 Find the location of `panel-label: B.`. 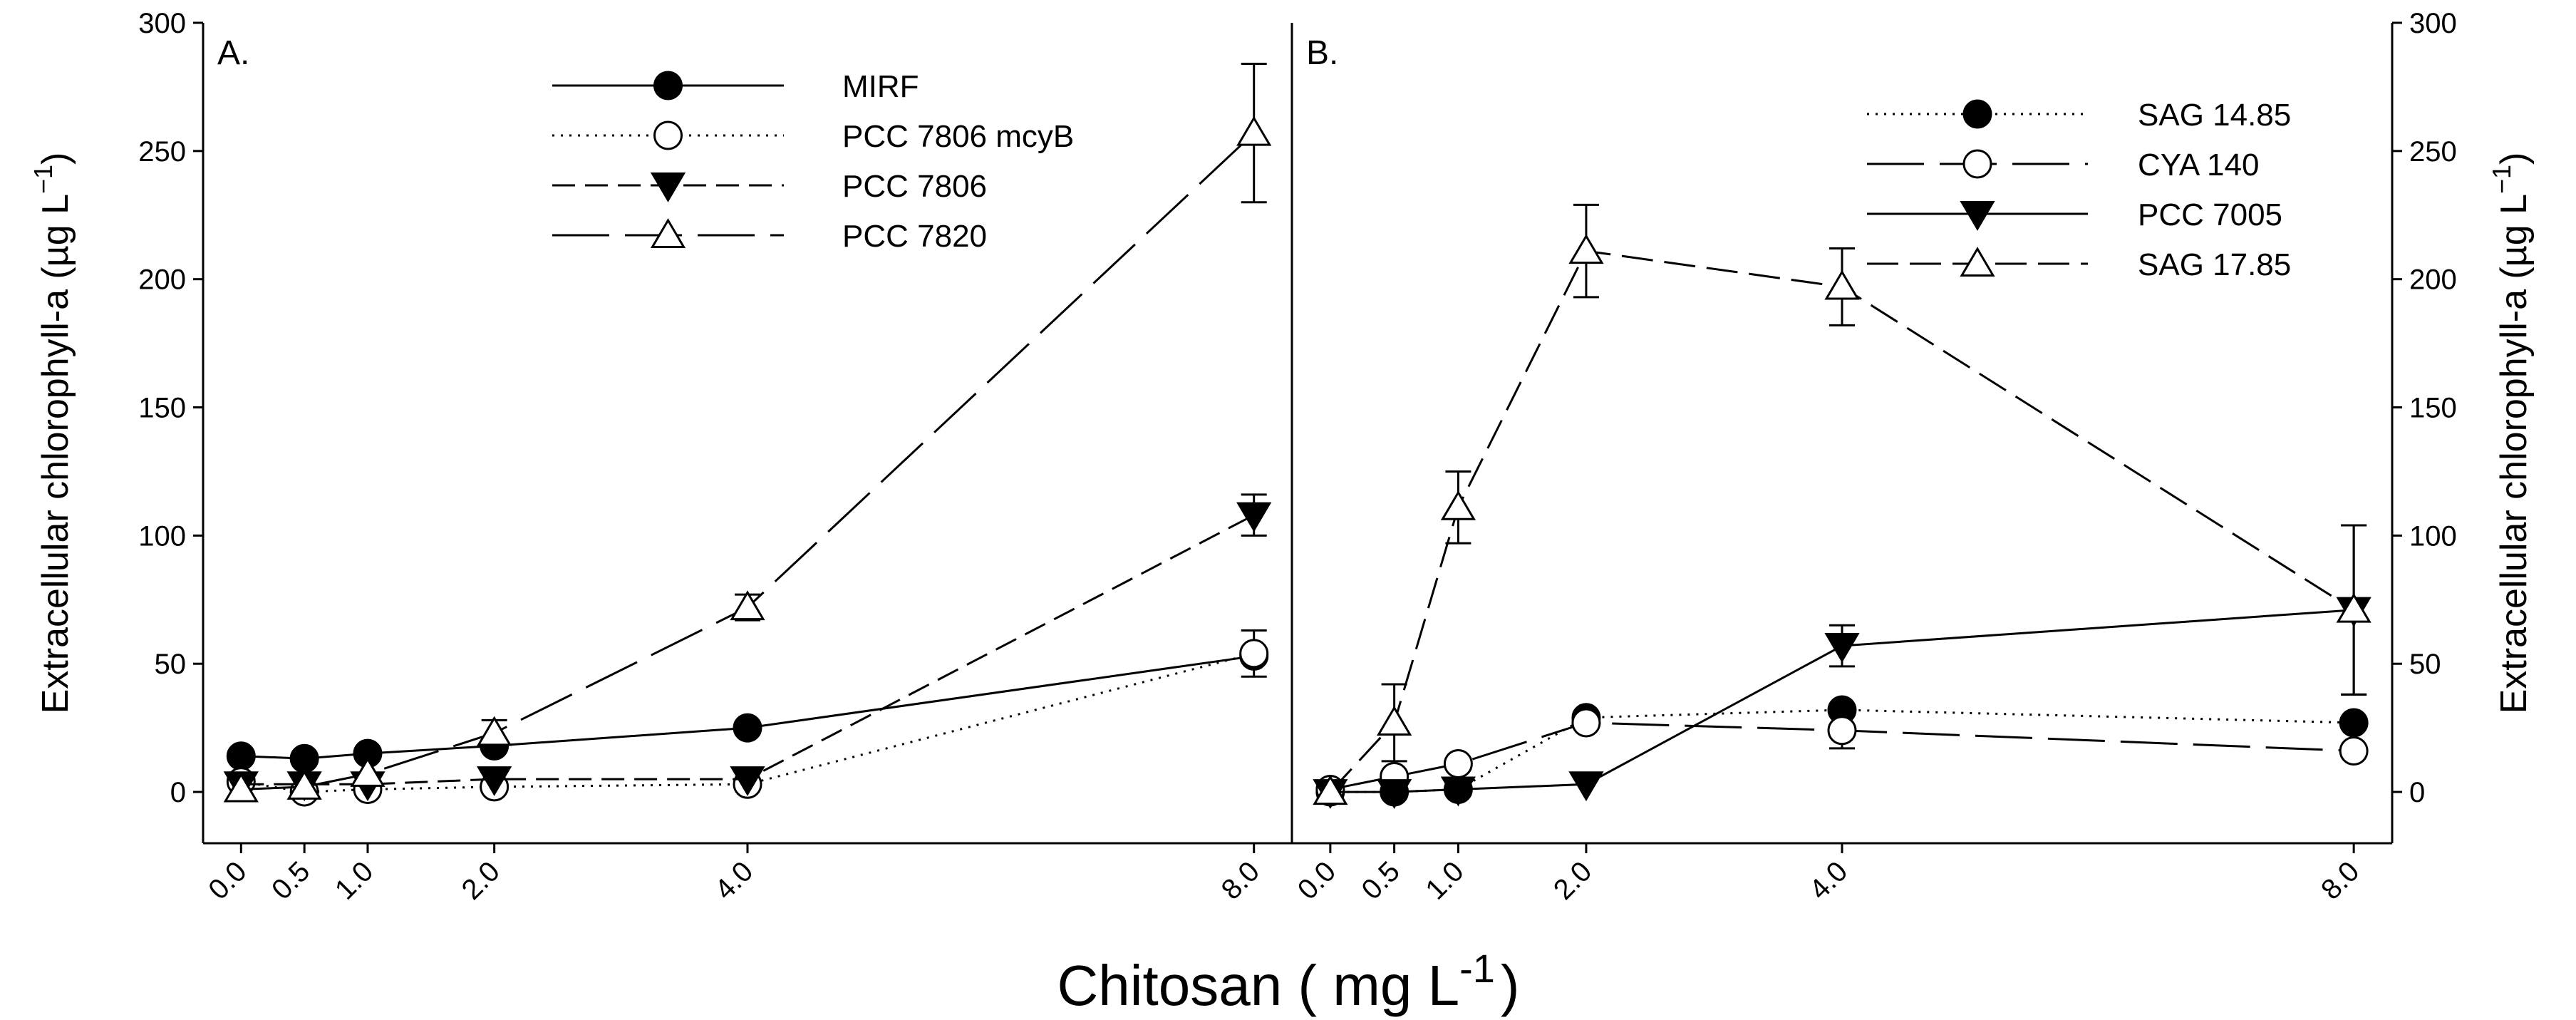

panel-label: B. is located at coordinates (1322, 53).